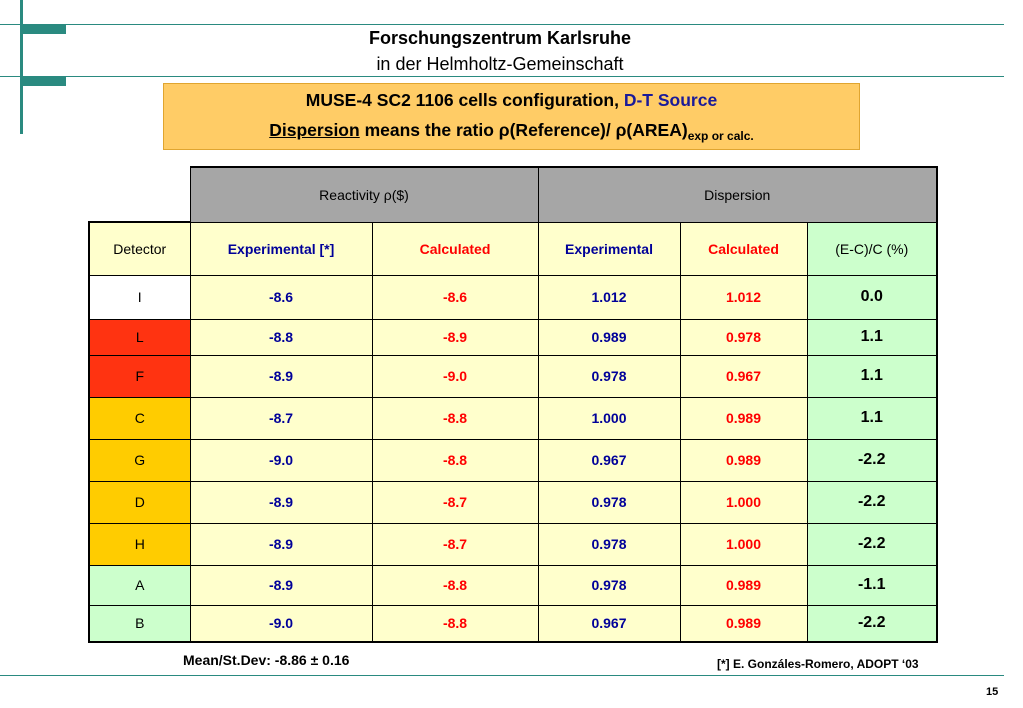 This screenshot has height=708, width=1023. Describe the element at coordinates (992, 692) in the screenshot. I see `page-number: 15` at that location.